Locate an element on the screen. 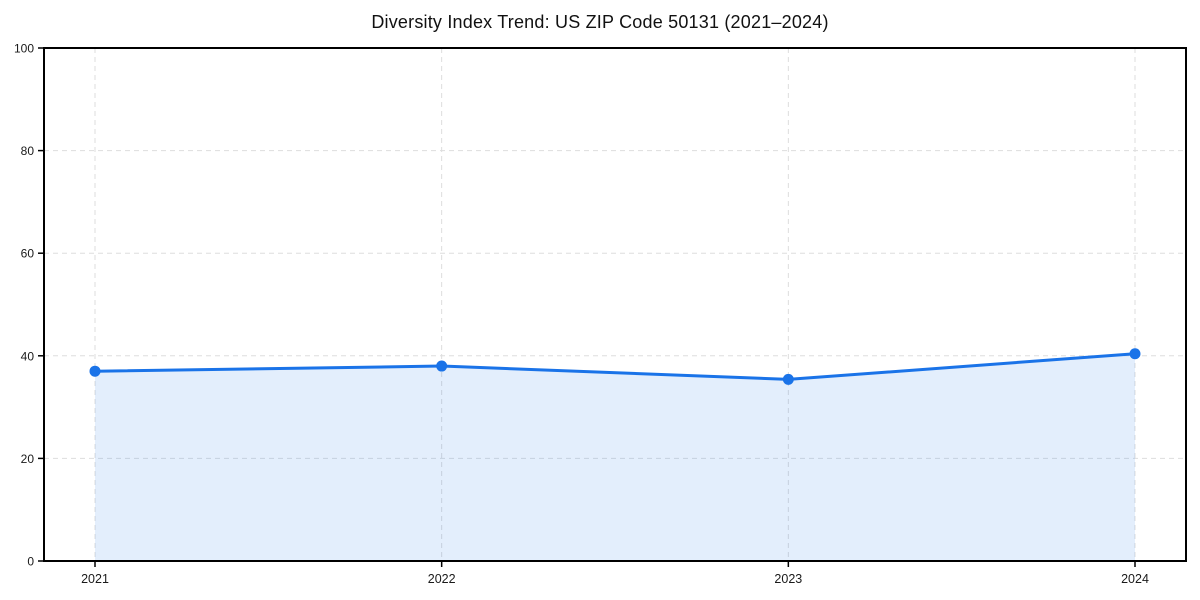 The image size is (1200, 600). x-tick-label-2022: 2022 is located at coordinates (442, 579).